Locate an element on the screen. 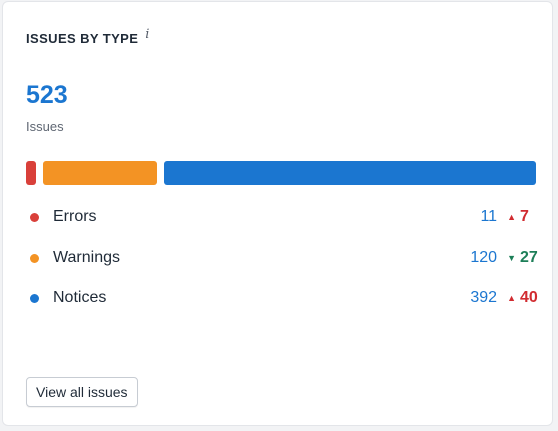 Image resolution: width=558 pixels, height=431 pixels. card-header: ISSUES BY TYPE i is located at coordinates (88, 37).